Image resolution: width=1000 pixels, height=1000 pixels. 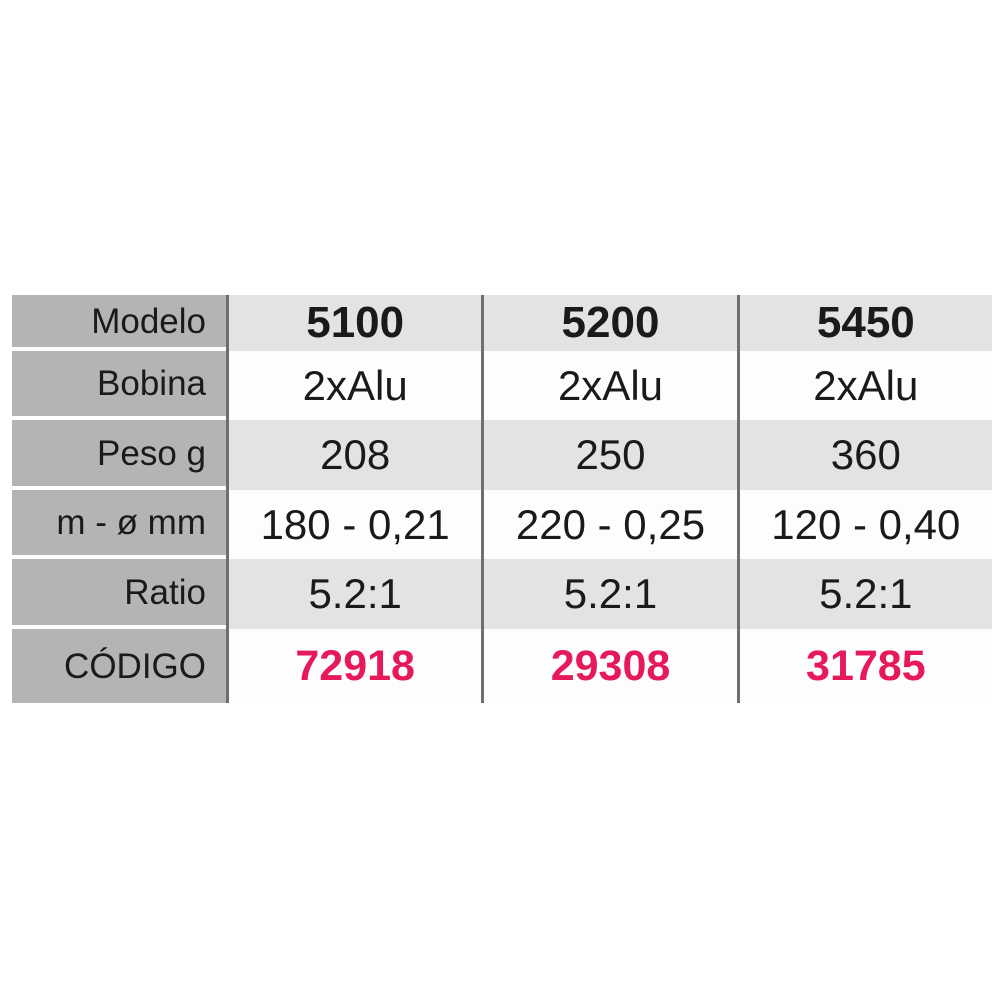 I want to click on codigo-5100: 72918, so click(x=354, y=666).